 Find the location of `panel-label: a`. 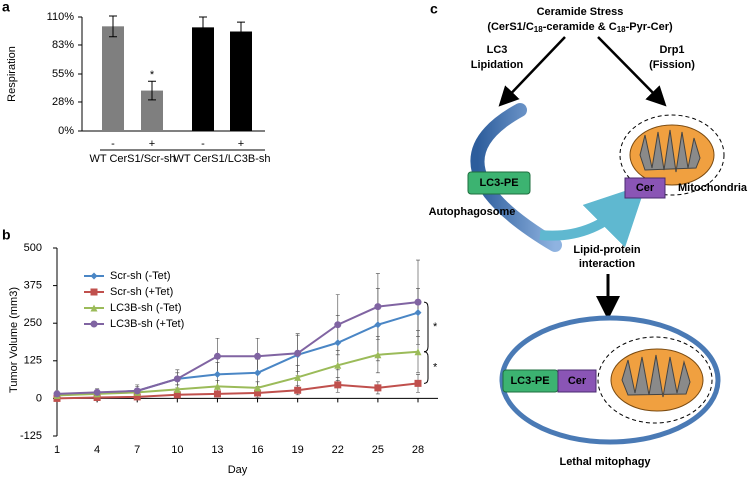

panel-label: a is located at coordinates (6, 7).